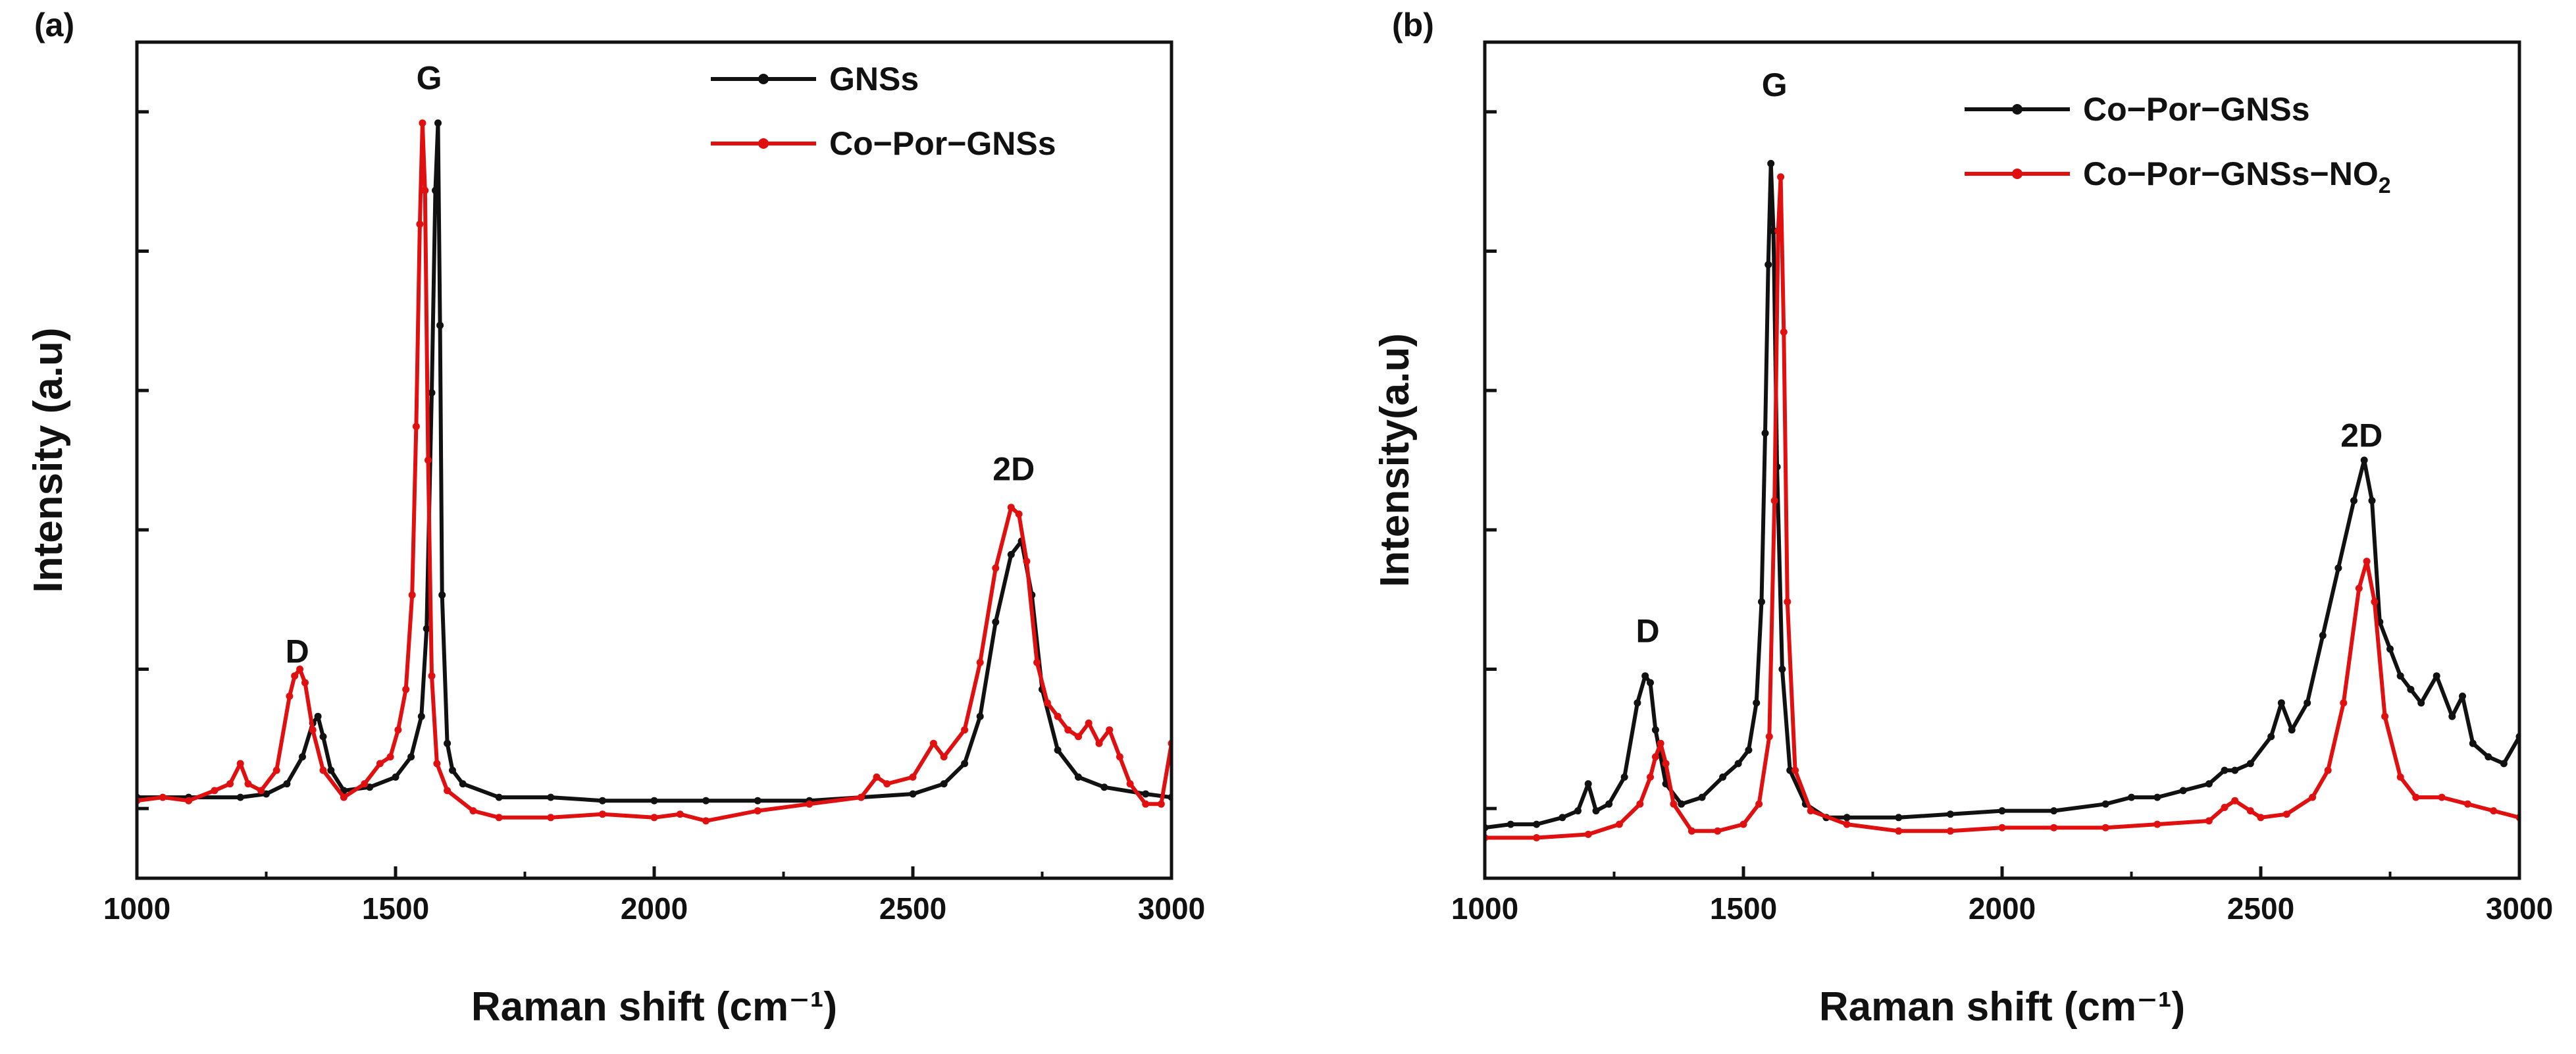 Image resolution: width=2576 pixels, height=1054 pixels. Describe the element at coordinates (54, 25) in the screenshot. I see `panel-label-a: (a)` at that location.